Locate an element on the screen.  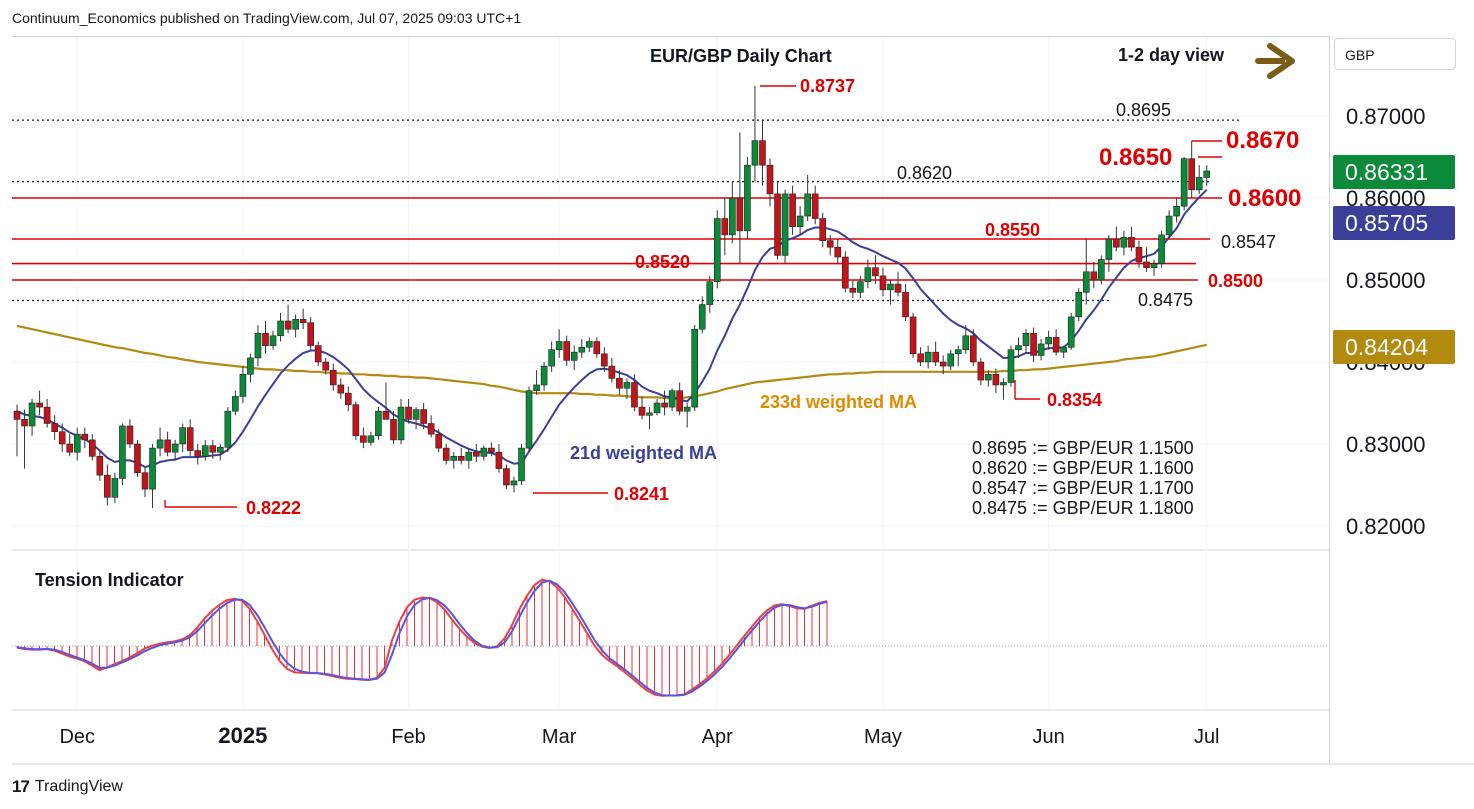
tension-fast-line is located at coordinates (422, 637).